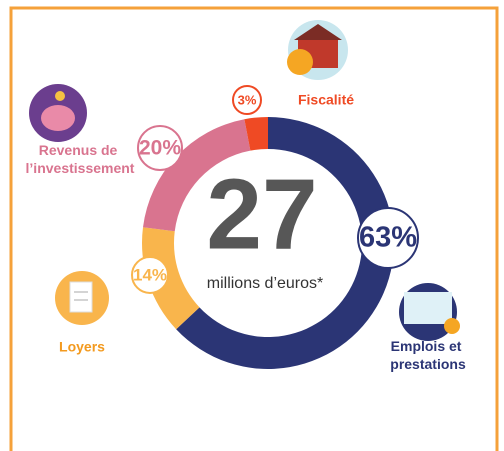 Image resolution: width=504 pixels, height=451 pixels. What do you see at coordinates (265, 283) in the screenshot?
I see `center-label: millions d’euros*` at bounding box center [265, 283].